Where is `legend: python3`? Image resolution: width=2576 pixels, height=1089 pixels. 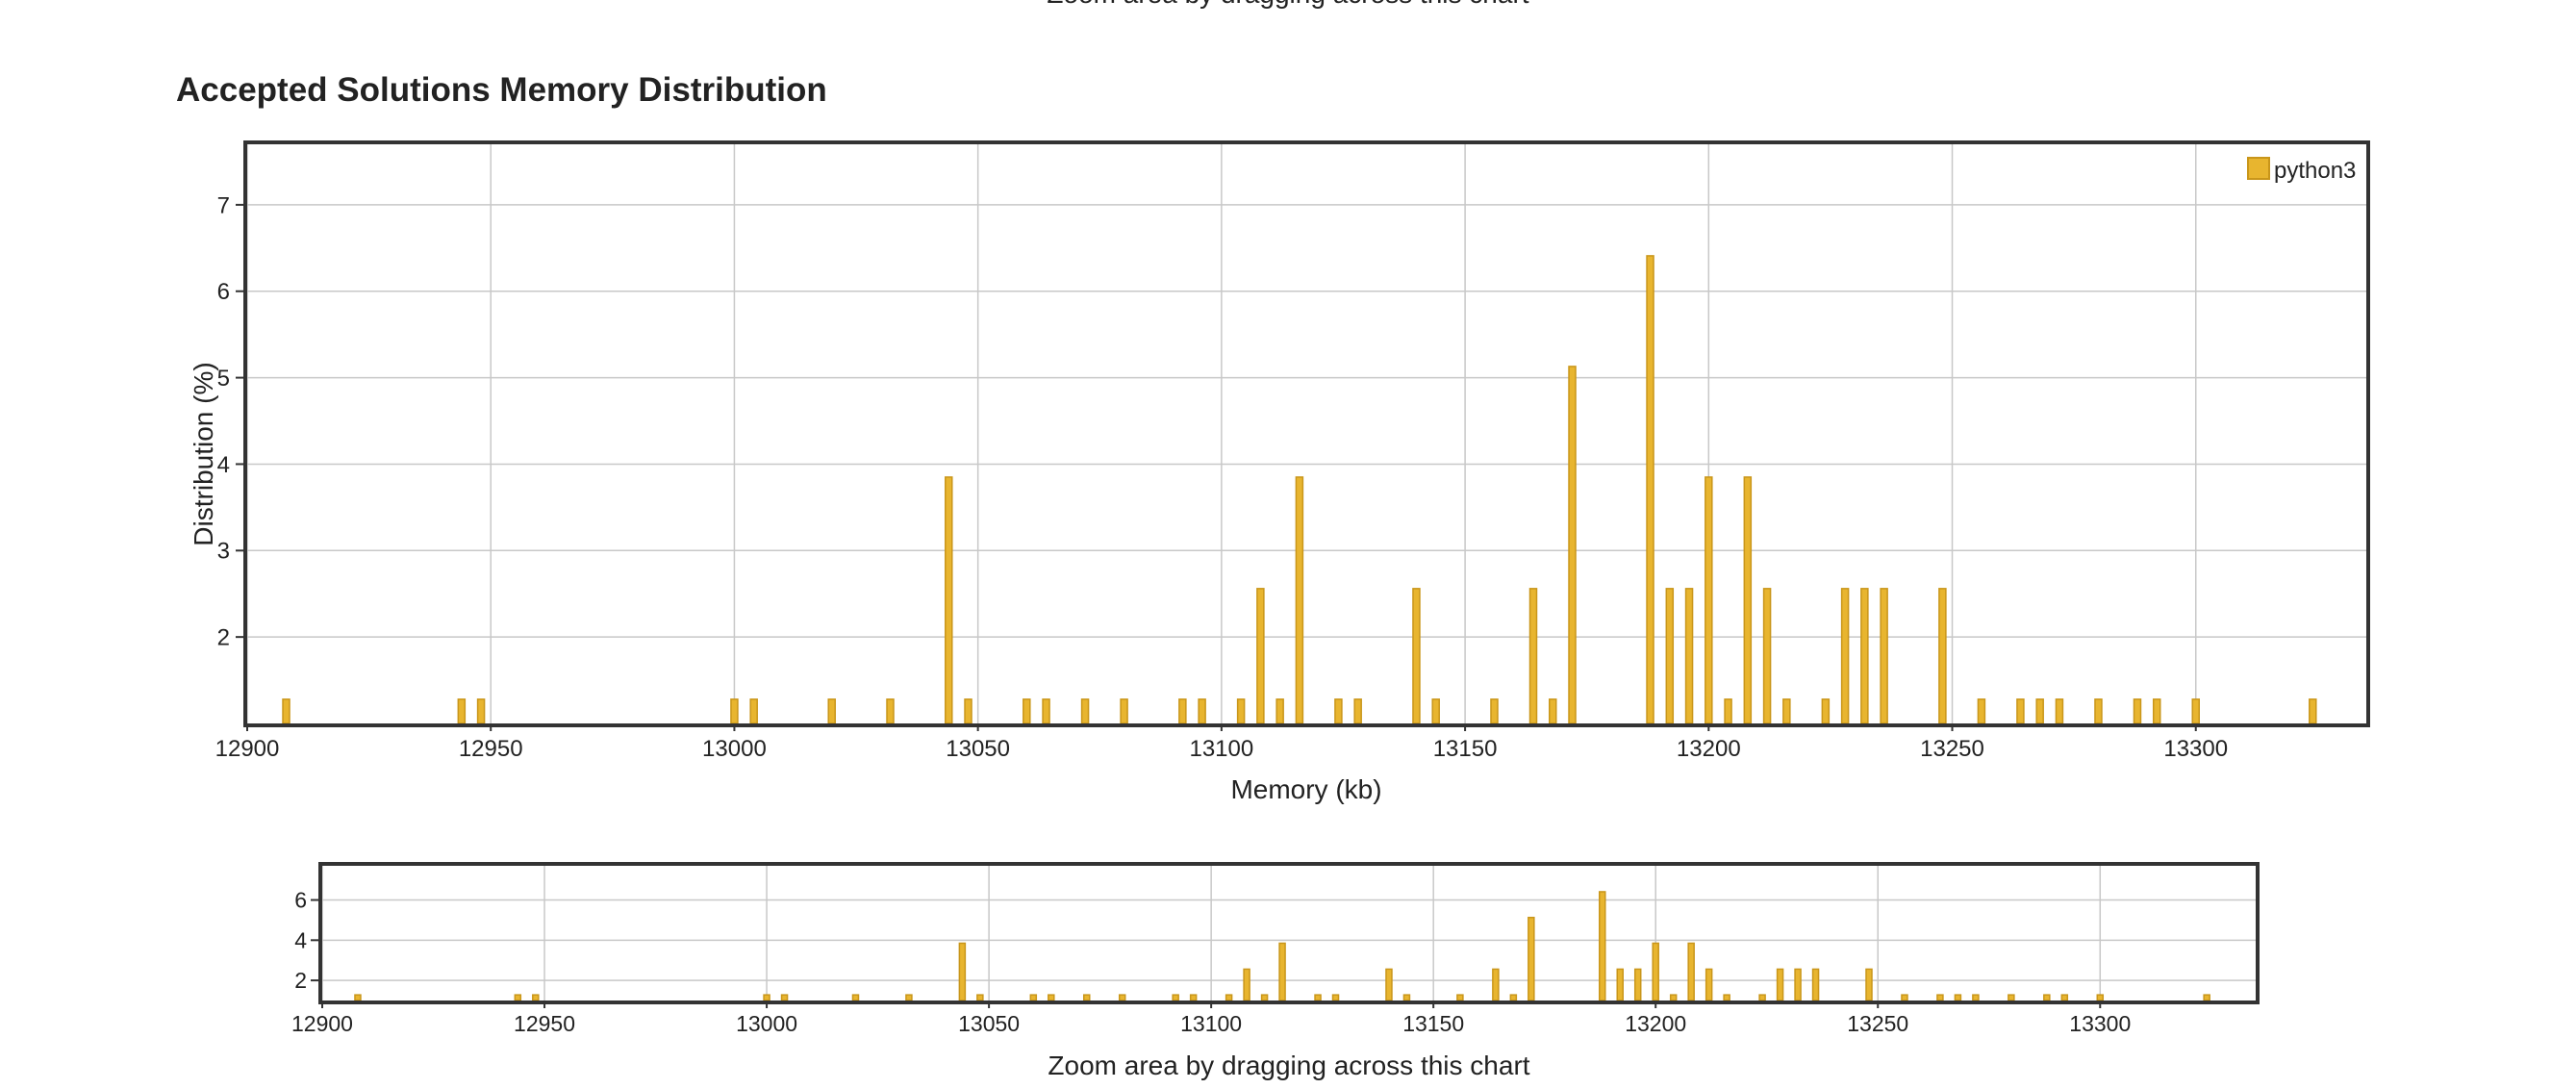
legend: python3 is located at coordinates (2302, 170).